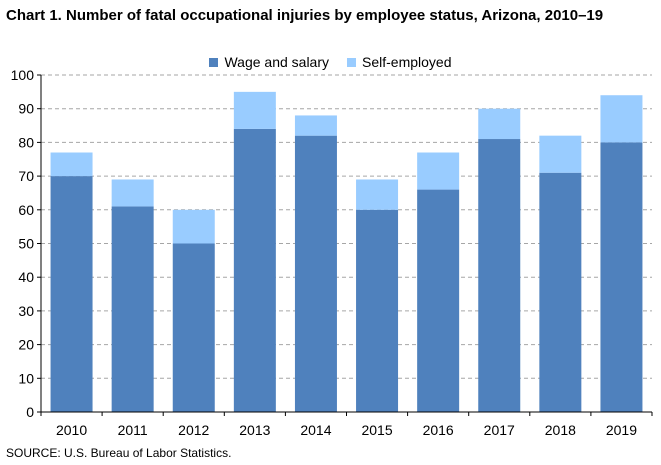 This screenshot has height=465, width=661. What do you see at coordinates (193, 226) in the screenshot?
I see `bar-self-2012` at bounding box center [193, 226].